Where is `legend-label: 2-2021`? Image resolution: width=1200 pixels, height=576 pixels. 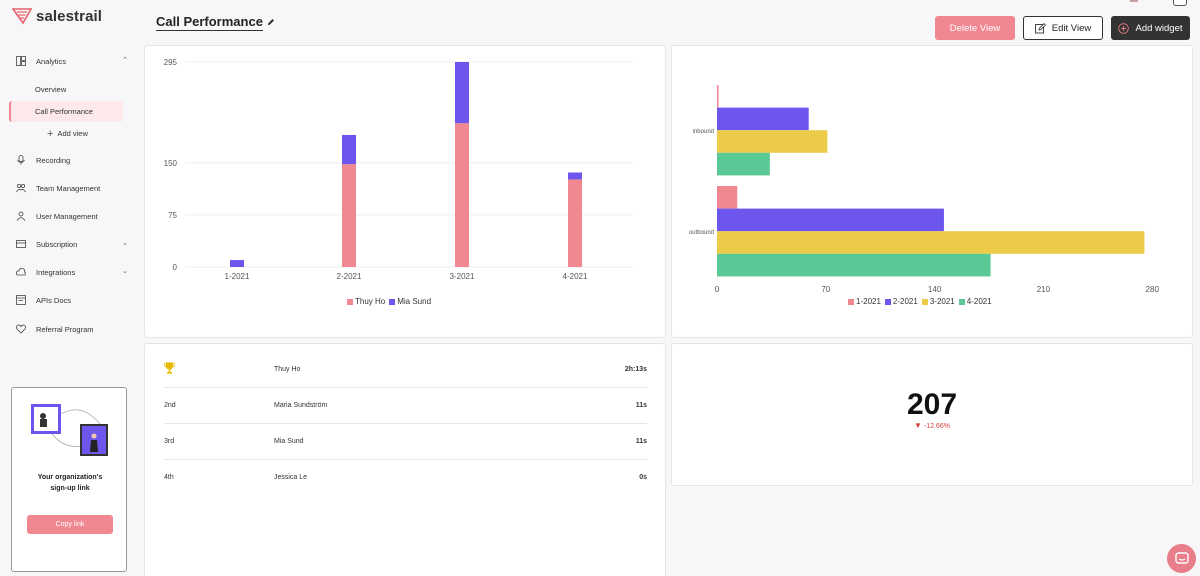
legend-label: 2-2021 is located at coordinates (905, 301).